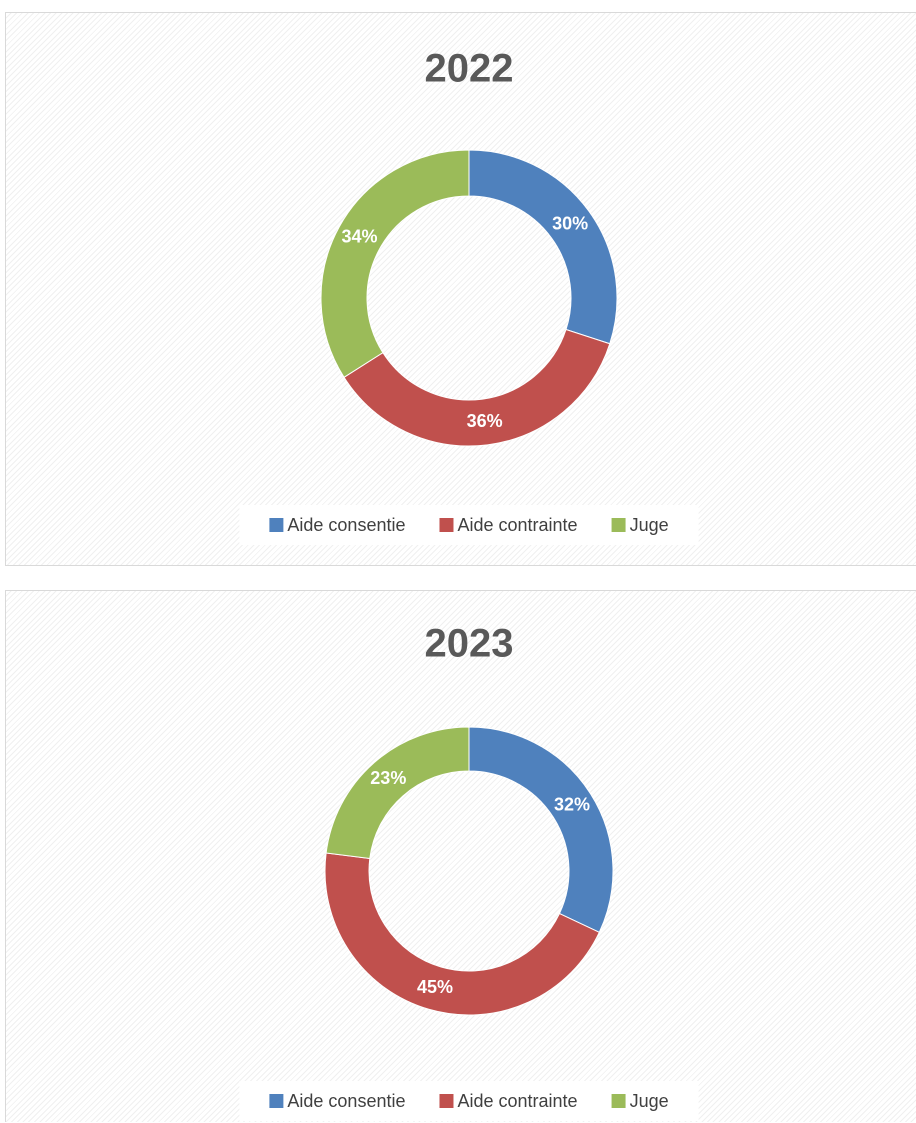 The height and width of the screenshot is (1123, 916). I want to click on data-label: 32%, so click(572, 804).